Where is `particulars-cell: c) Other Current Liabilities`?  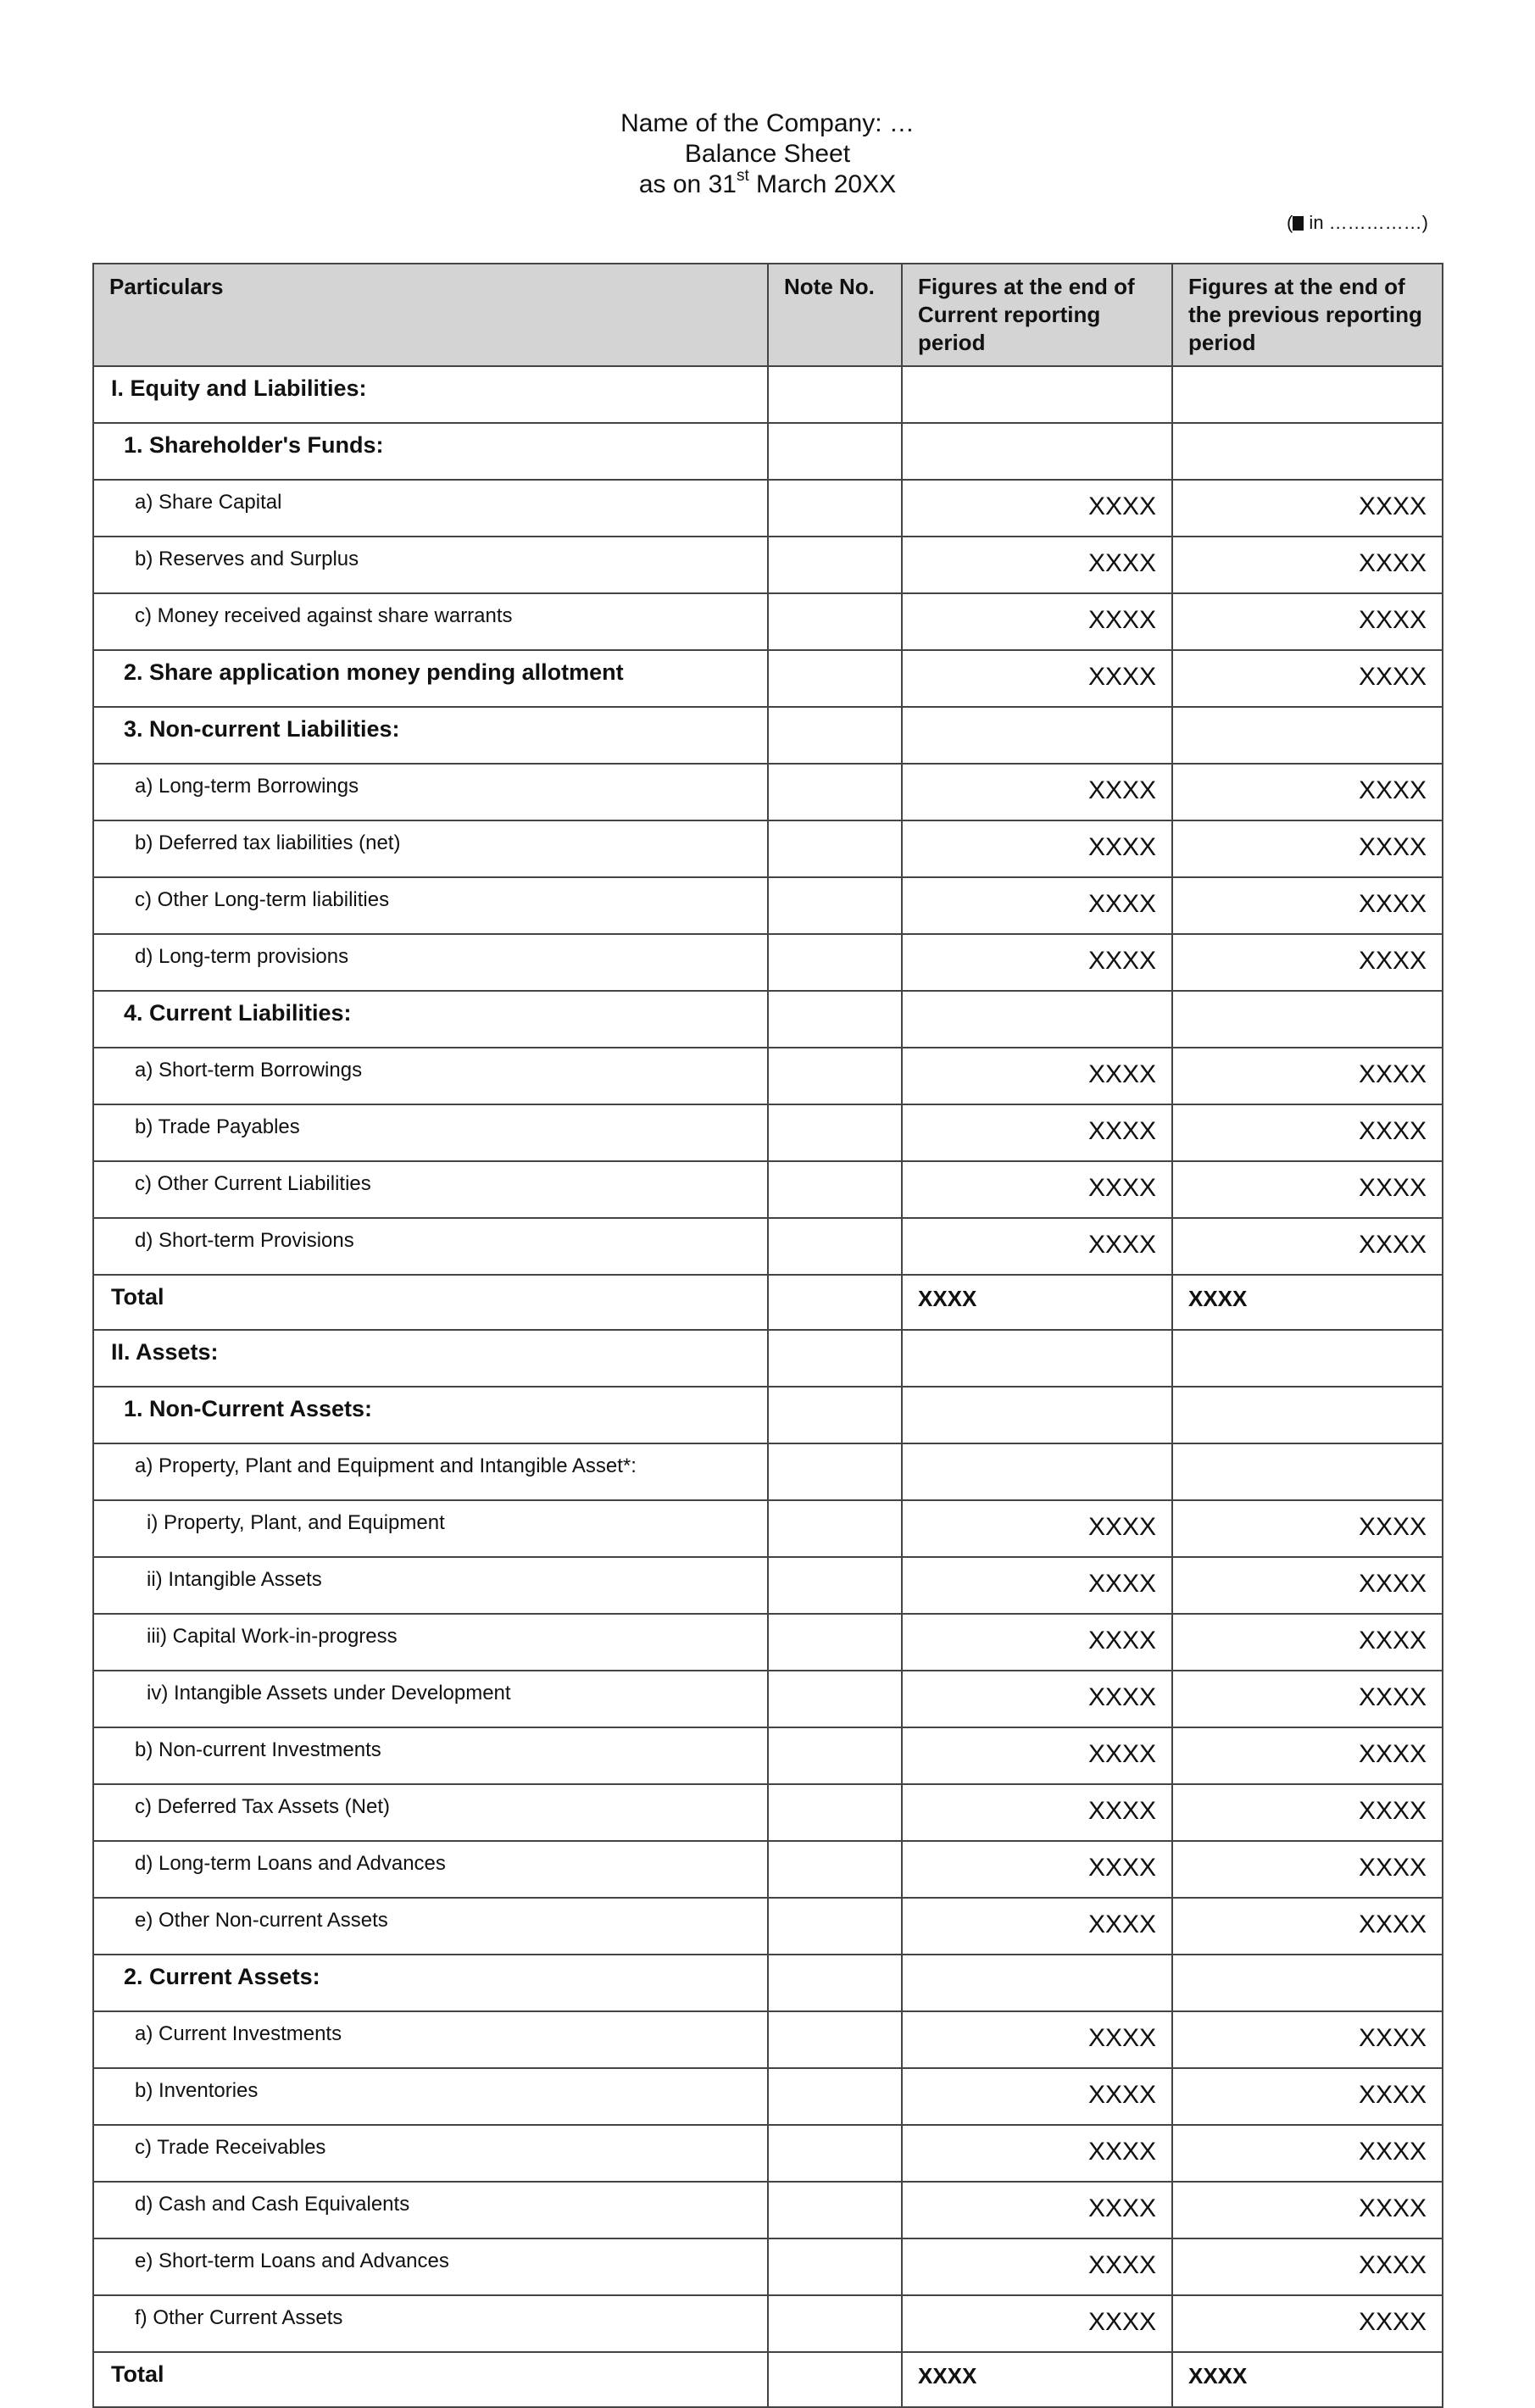
particulars-cell: c) Other Current Liabilities is located at coordinates (430, 1189).